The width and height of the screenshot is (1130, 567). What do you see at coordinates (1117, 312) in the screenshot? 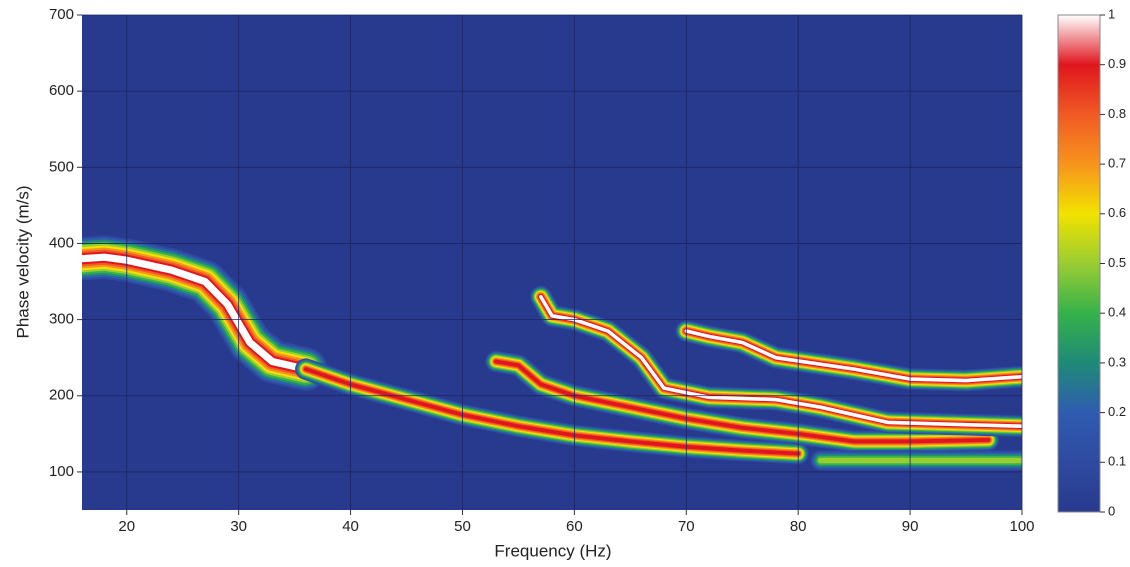
I see `colorbar-tick-label: 0.4` at bounding box center [1117, 312].